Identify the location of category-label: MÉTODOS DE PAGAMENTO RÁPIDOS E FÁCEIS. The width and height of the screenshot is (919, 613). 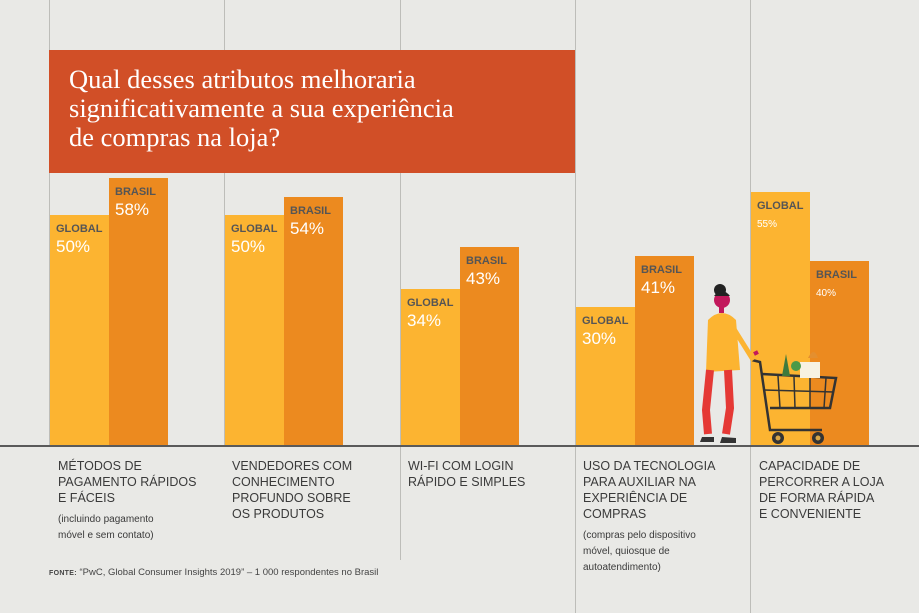
(127, 482).